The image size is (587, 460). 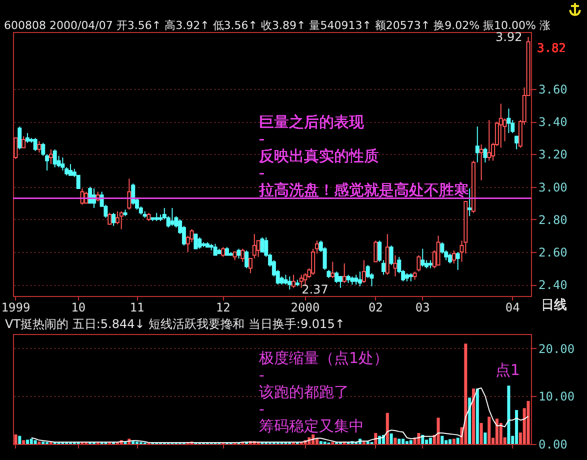 I want to click on annotation: 极度缩量（点1处）, so click(x=323, y=358).